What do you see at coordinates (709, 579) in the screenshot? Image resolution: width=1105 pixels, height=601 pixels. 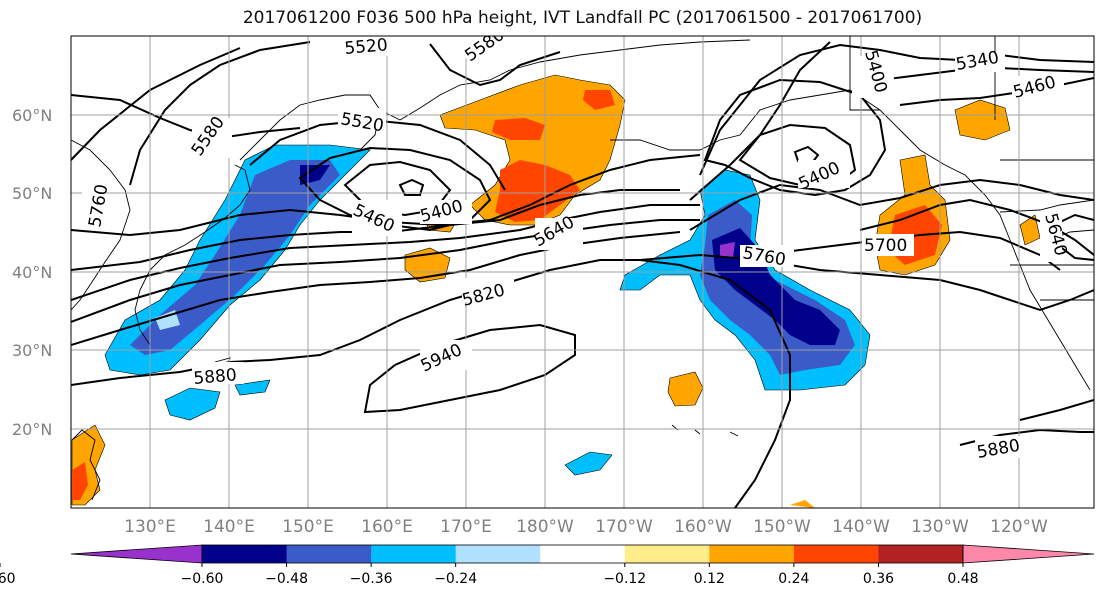 I see `colorbar-tick-label: 0.12` at bounding box center [709, 579].